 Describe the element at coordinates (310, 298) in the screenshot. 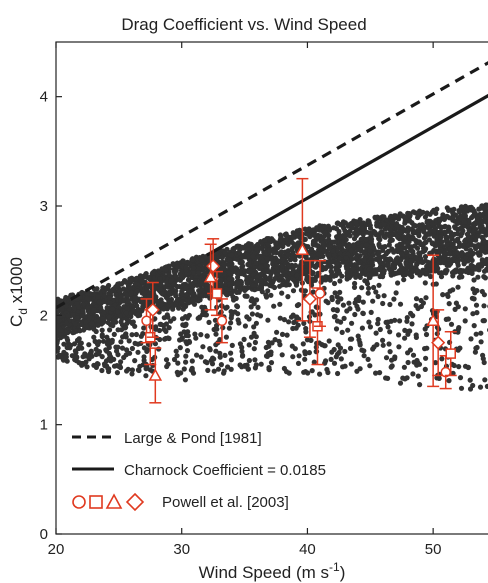

I see `powell-diamond-marker` at that location.